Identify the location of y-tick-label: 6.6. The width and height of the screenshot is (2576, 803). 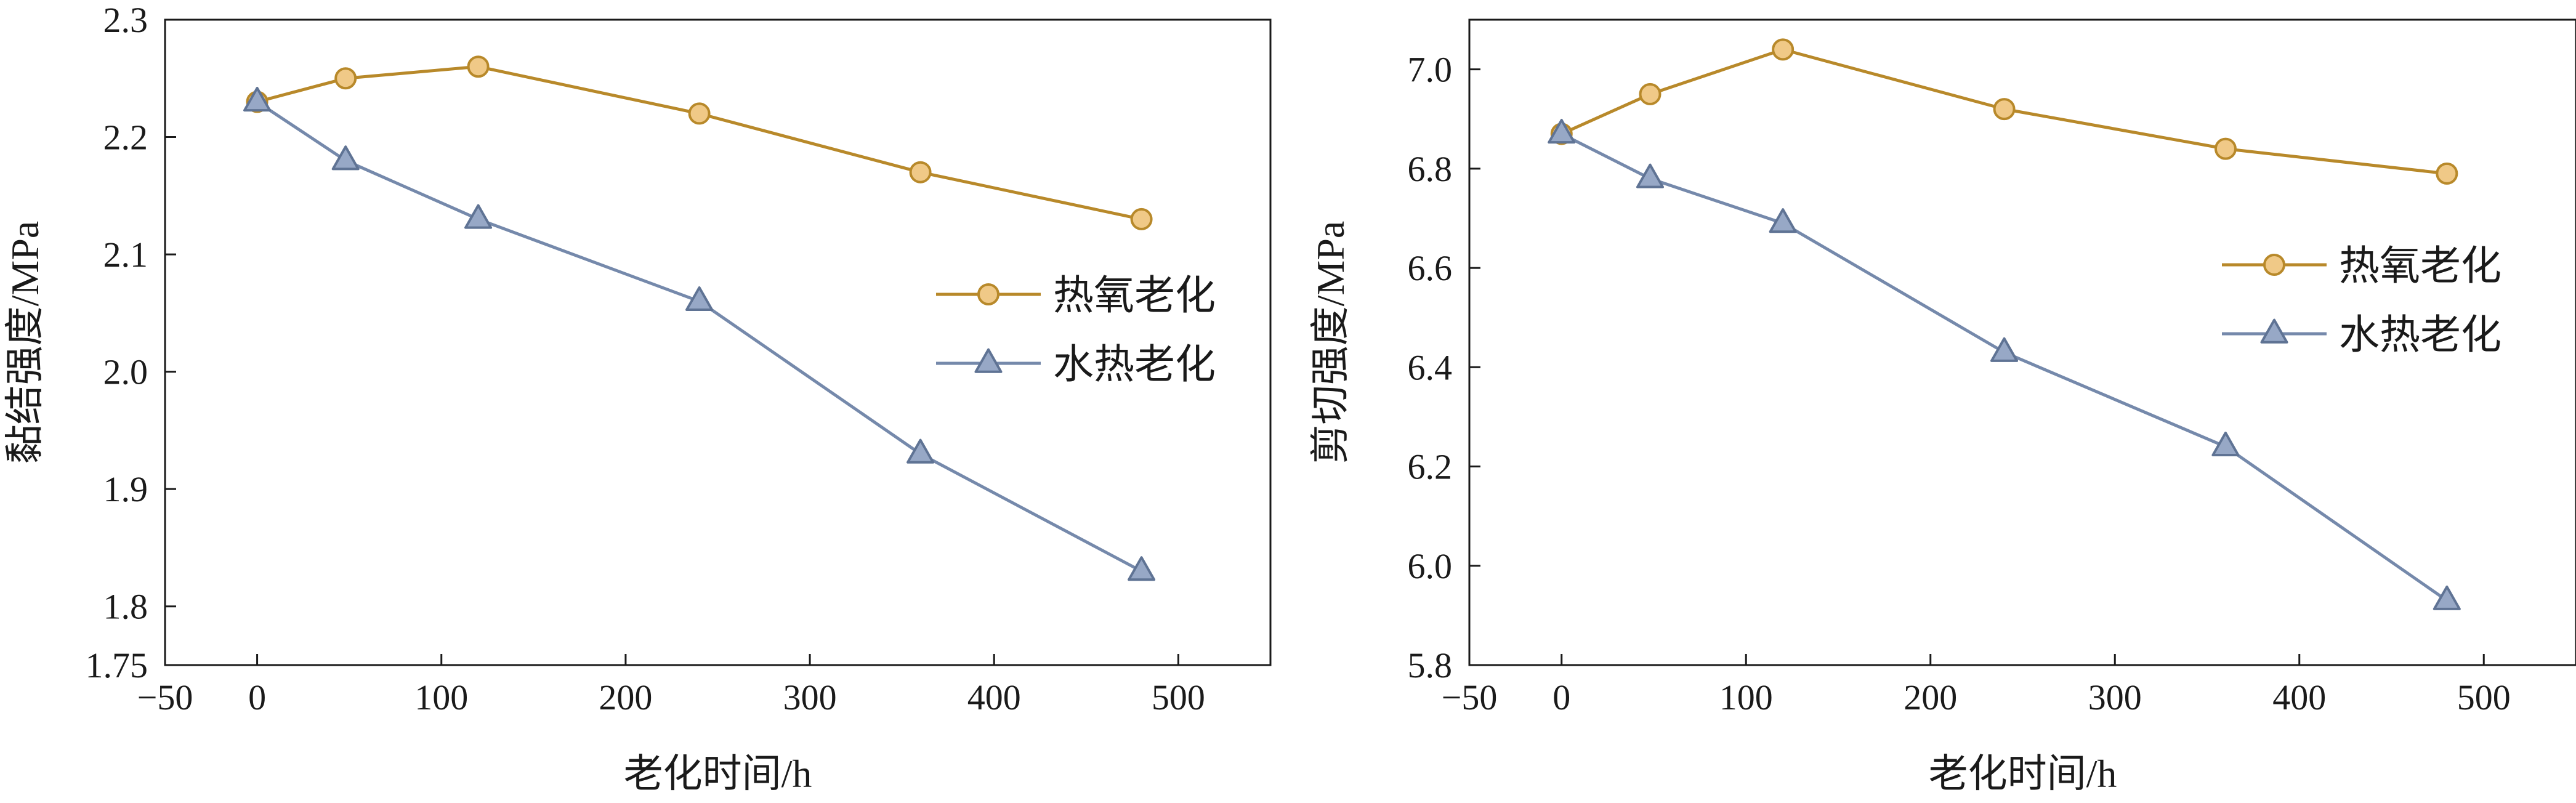
(1430, 268).